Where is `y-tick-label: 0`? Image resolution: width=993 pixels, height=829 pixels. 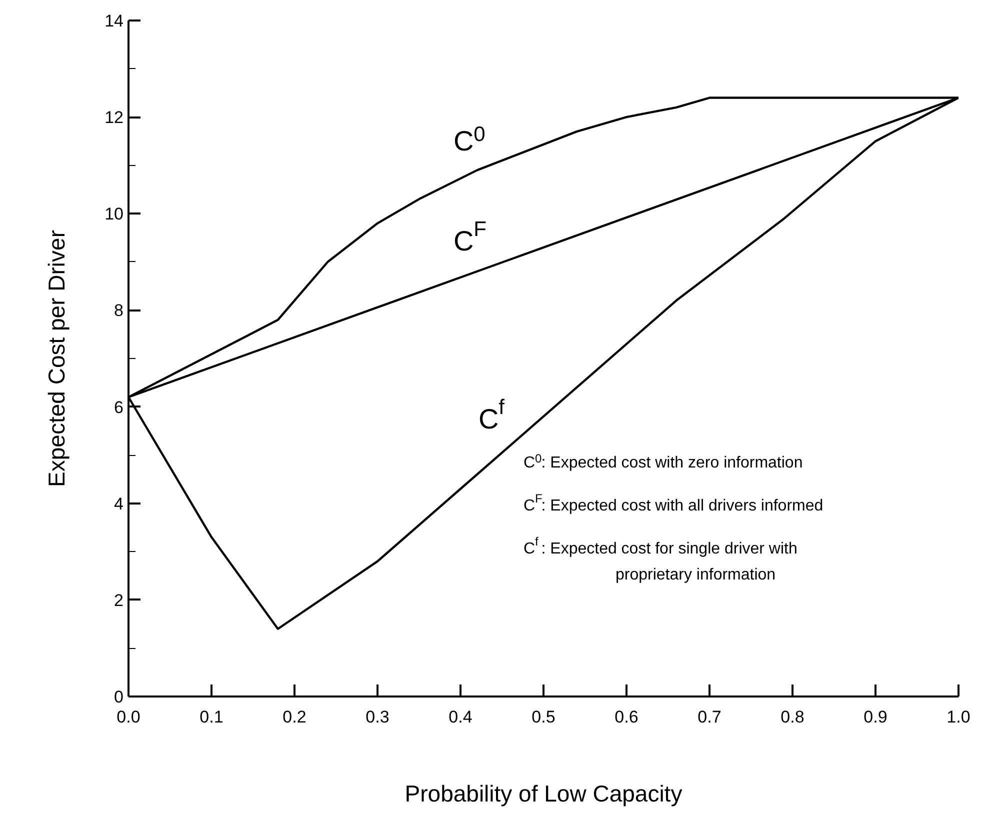
y-tick-label: 0 is located at coordinates (119, 697).